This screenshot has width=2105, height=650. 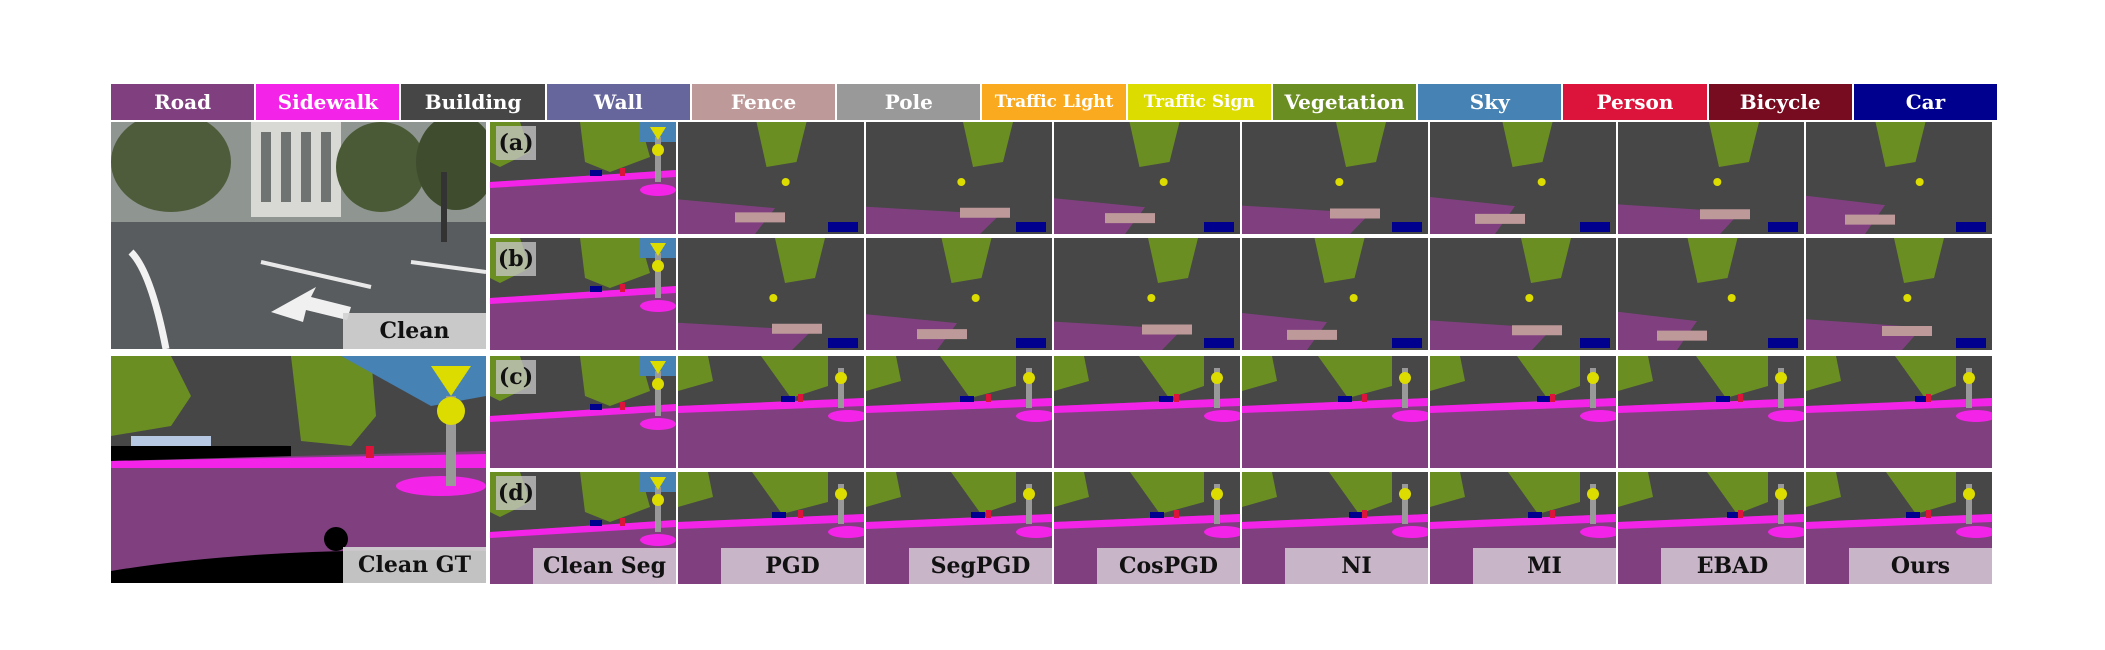 What do you see at coordinates (959, 528) in the screenshot?
I see `result-tile-row4-col3: SegPGD` at bounding box center [959, 528].